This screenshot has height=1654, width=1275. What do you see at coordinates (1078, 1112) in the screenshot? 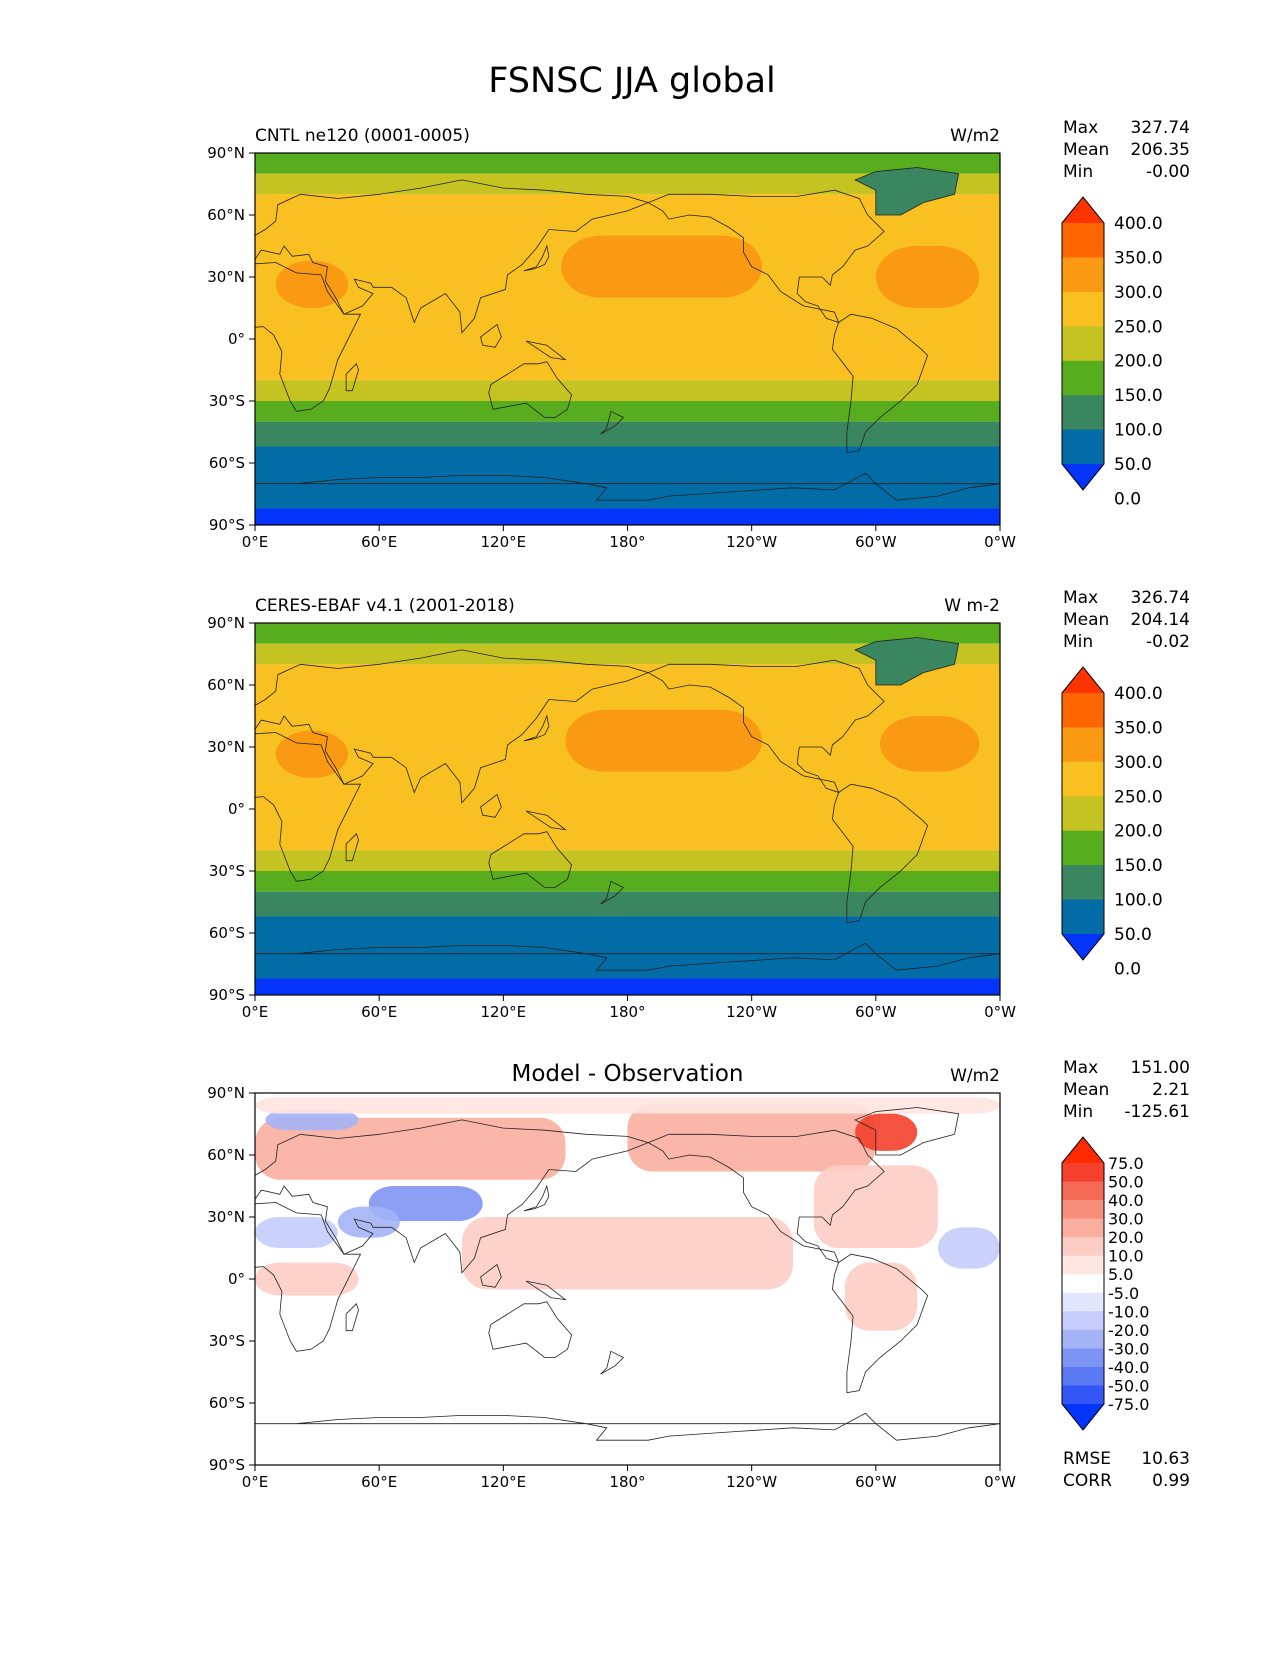
I see `stat-label: Min` at bounding box center [1078, 1112].